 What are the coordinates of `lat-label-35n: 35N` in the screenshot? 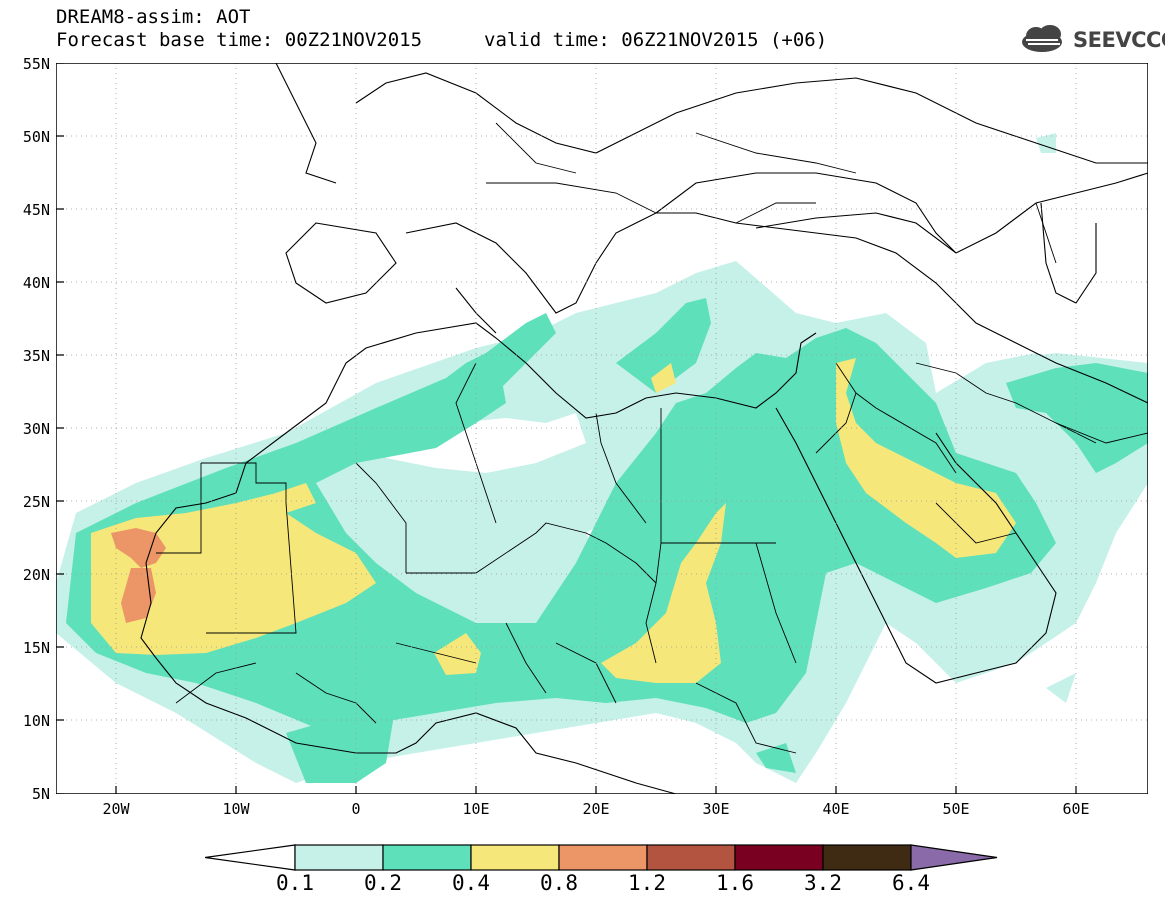 It's located at (36, 356).